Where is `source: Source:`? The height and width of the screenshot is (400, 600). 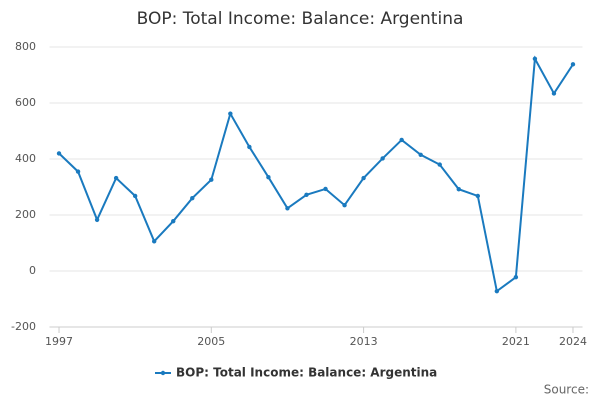
source: Source: is located at coordinates (566, 390).